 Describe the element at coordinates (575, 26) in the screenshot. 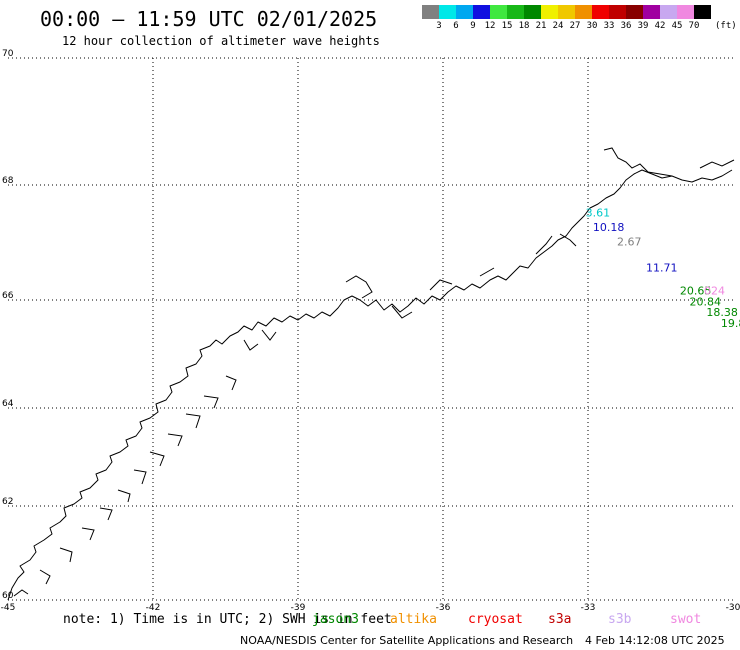

I see `color-legend-label: 27` at that location.